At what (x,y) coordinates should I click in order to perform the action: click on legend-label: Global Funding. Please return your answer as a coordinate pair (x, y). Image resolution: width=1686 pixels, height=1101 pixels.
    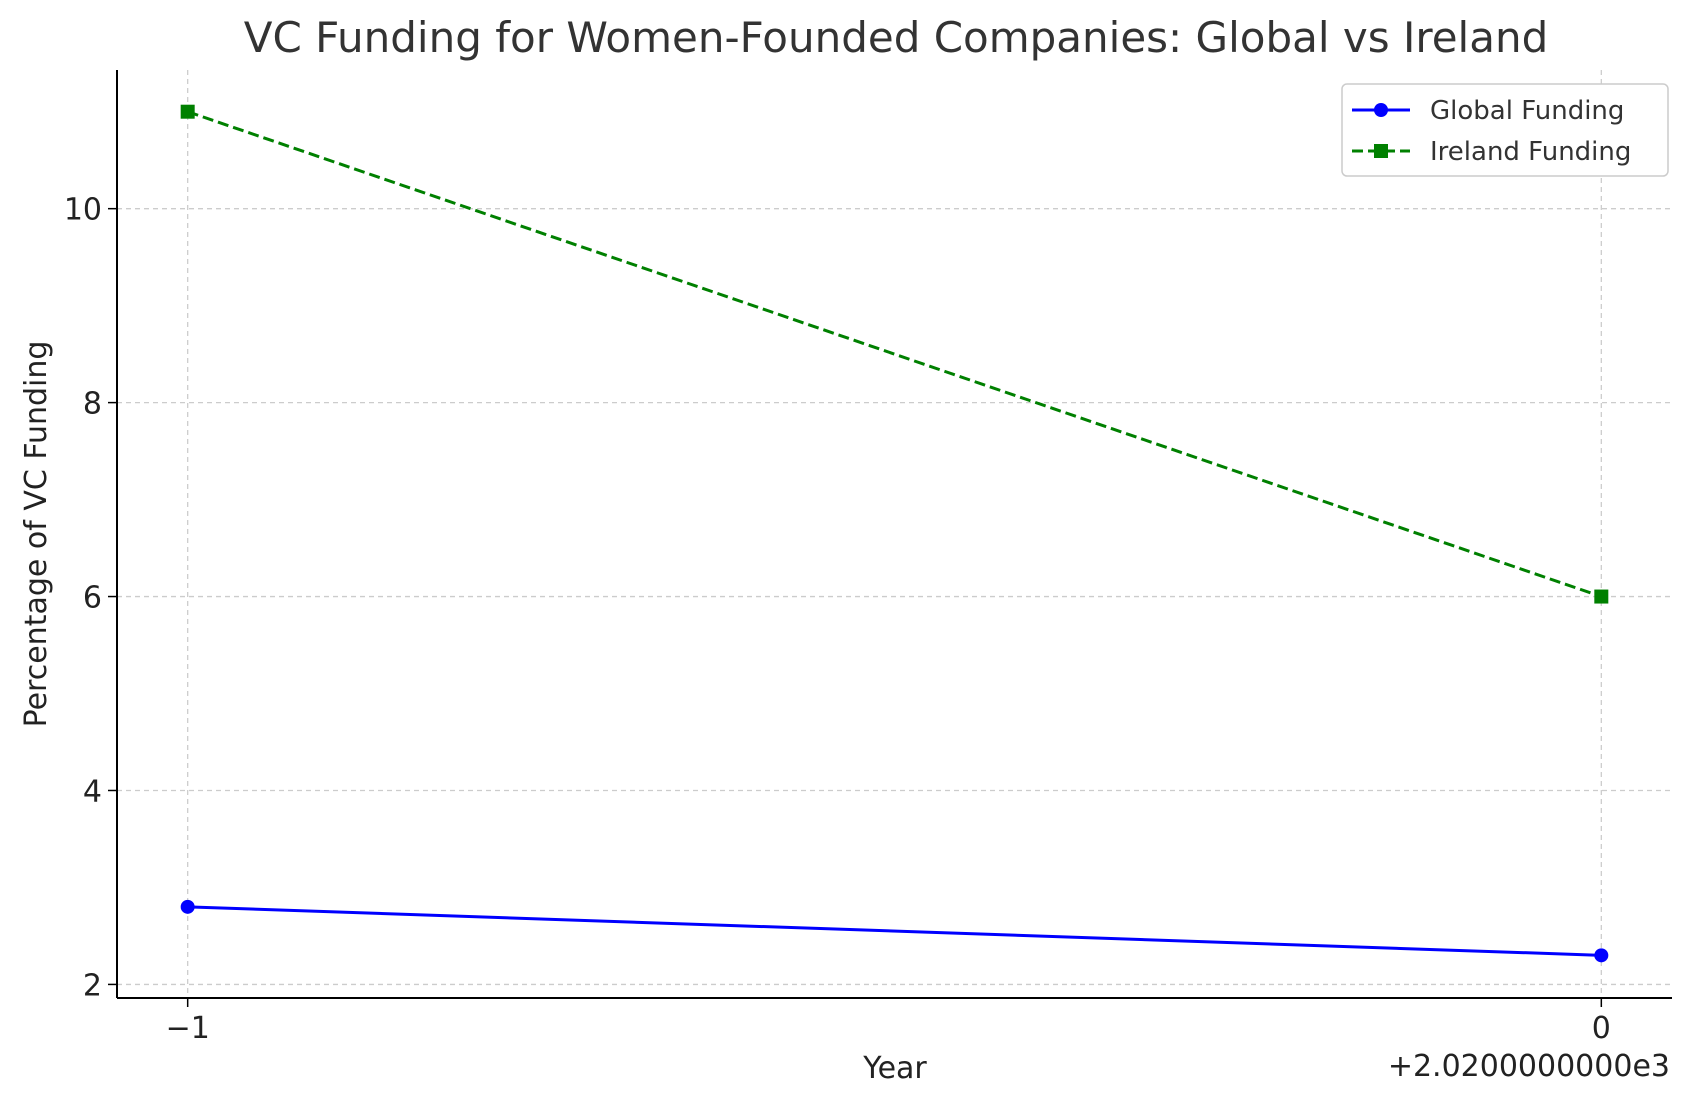
    Looking at the image, I should click on (1527, 111).